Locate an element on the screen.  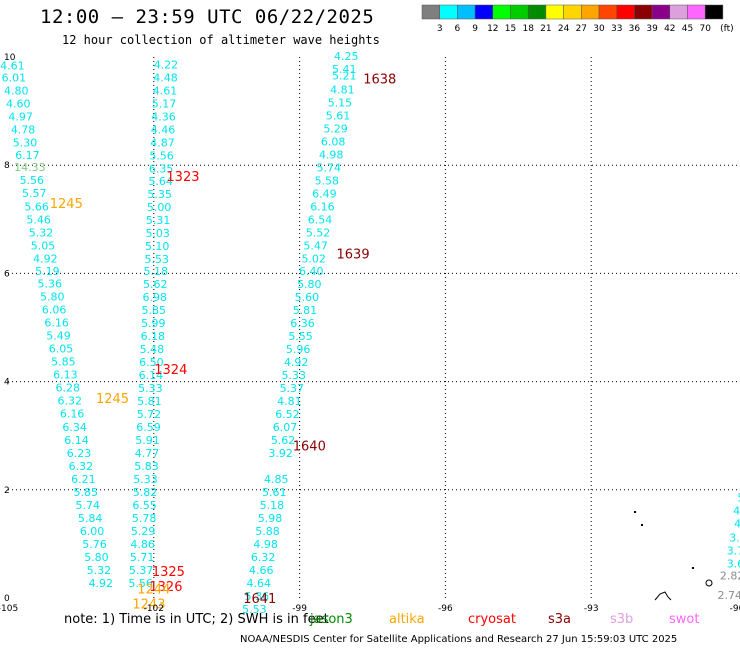
wave-height-value: 5.02 is located at coordinates (313, 258).